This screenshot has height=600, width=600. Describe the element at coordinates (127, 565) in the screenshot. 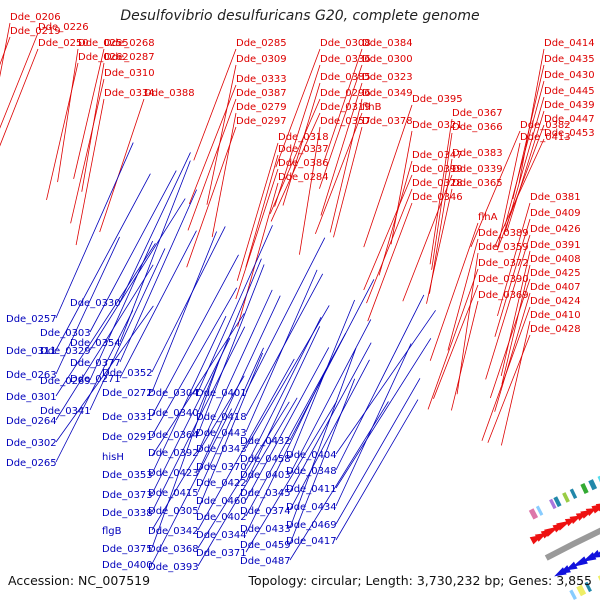

I see `reverse-gene-label: Dde_0400` at that location.